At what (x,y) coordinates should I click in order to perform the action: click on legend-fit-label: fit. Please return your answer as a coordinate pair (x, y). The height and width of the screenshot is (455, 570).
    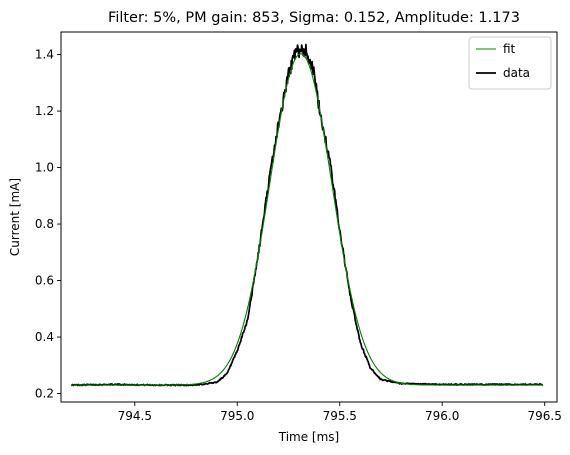
    Looking at the image, I should click on (509, 49).